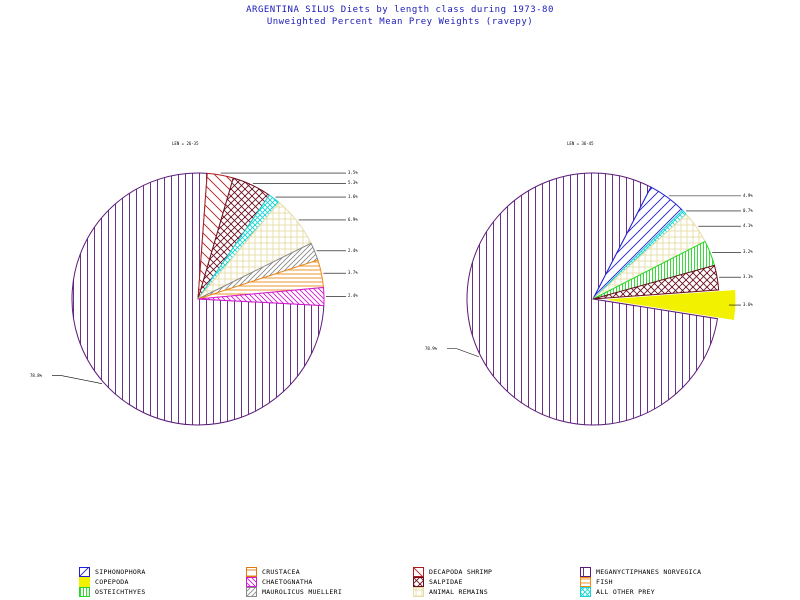 The height and width of the screenshot is (600, 800). Describe the element at coordinates (281, 572) in the screenshot. I see `legend-label: CRUSTACEA` at that location.